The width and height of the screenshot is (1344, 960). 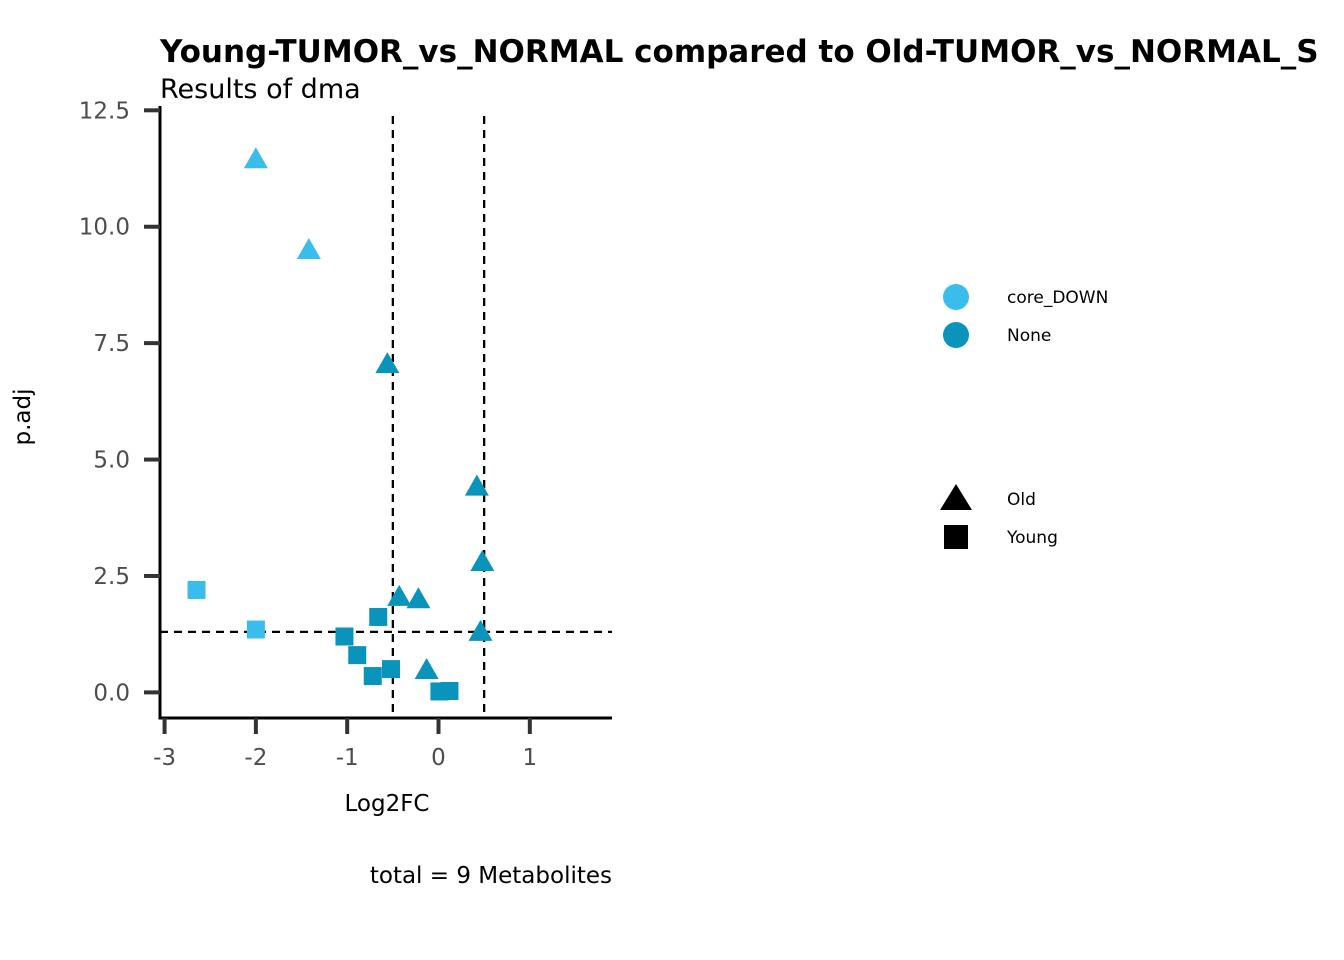 I want to click on legend-label: None, so click(x=1029, y=336).